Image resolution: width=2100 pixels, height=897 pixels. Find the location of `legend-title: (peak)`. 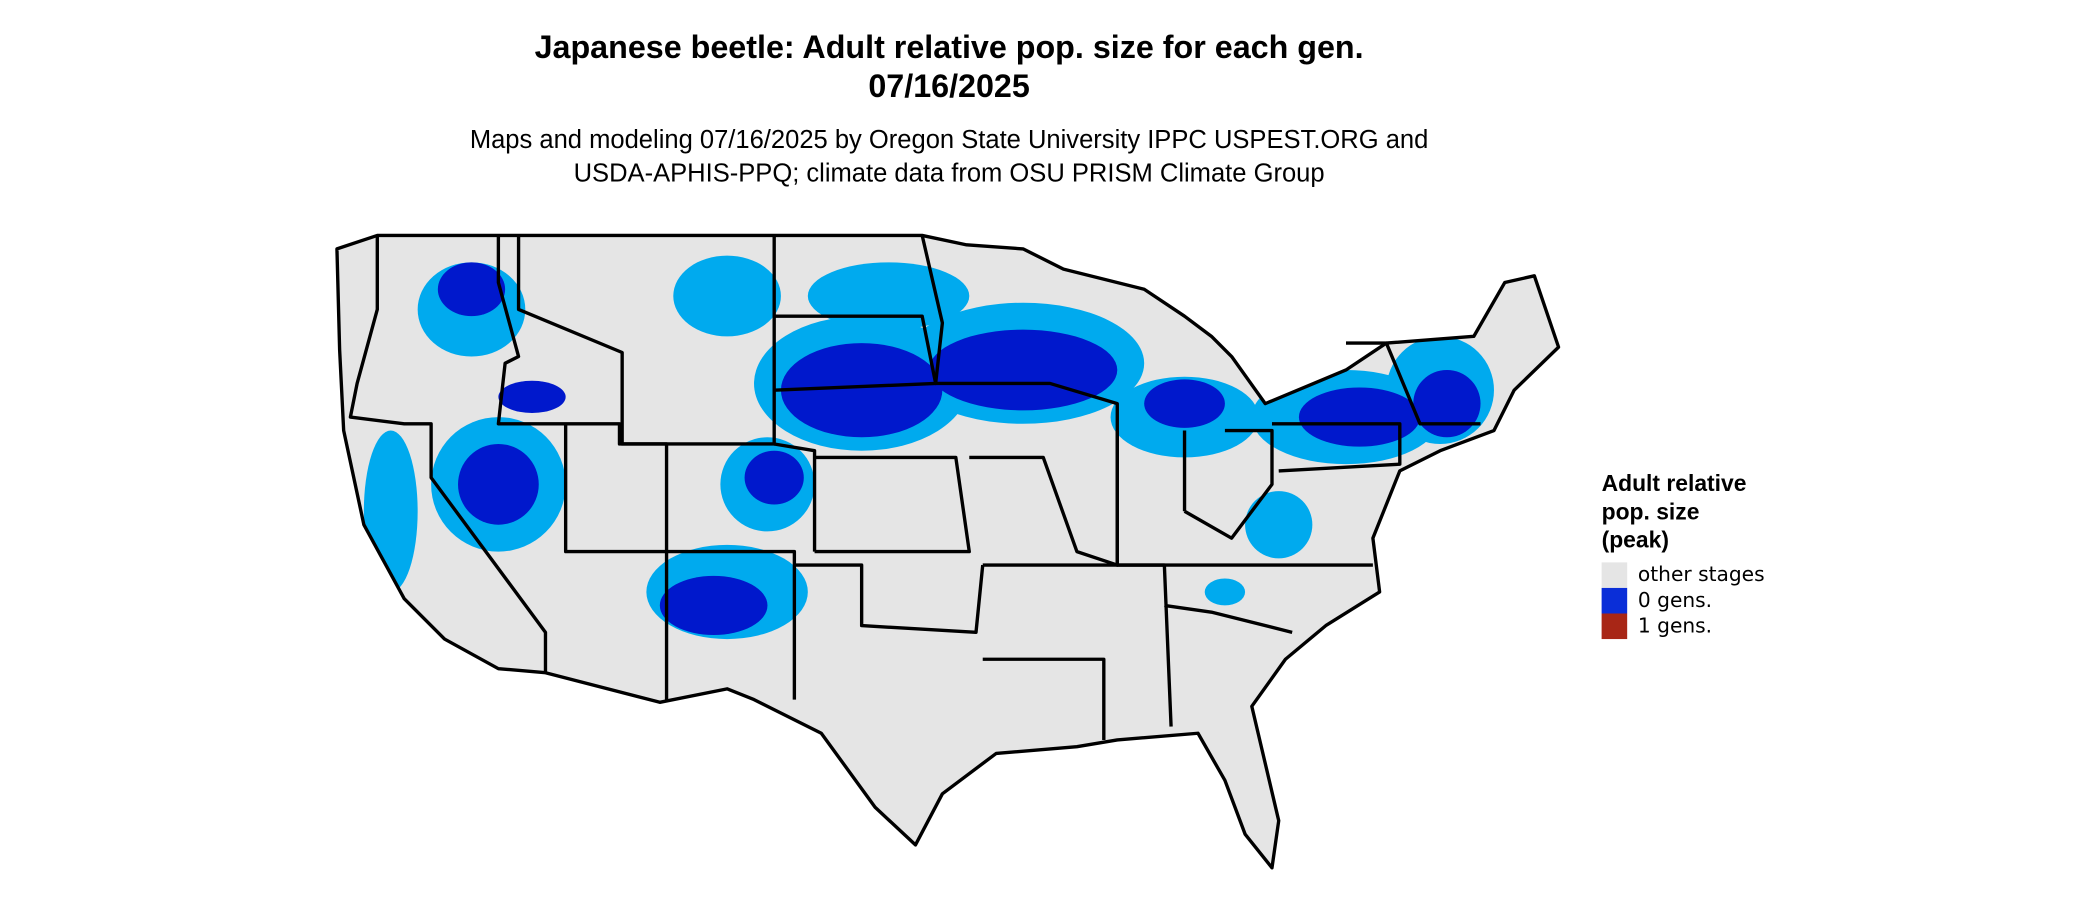

legend-title: (peak) is located at coordinates (1635, 540).